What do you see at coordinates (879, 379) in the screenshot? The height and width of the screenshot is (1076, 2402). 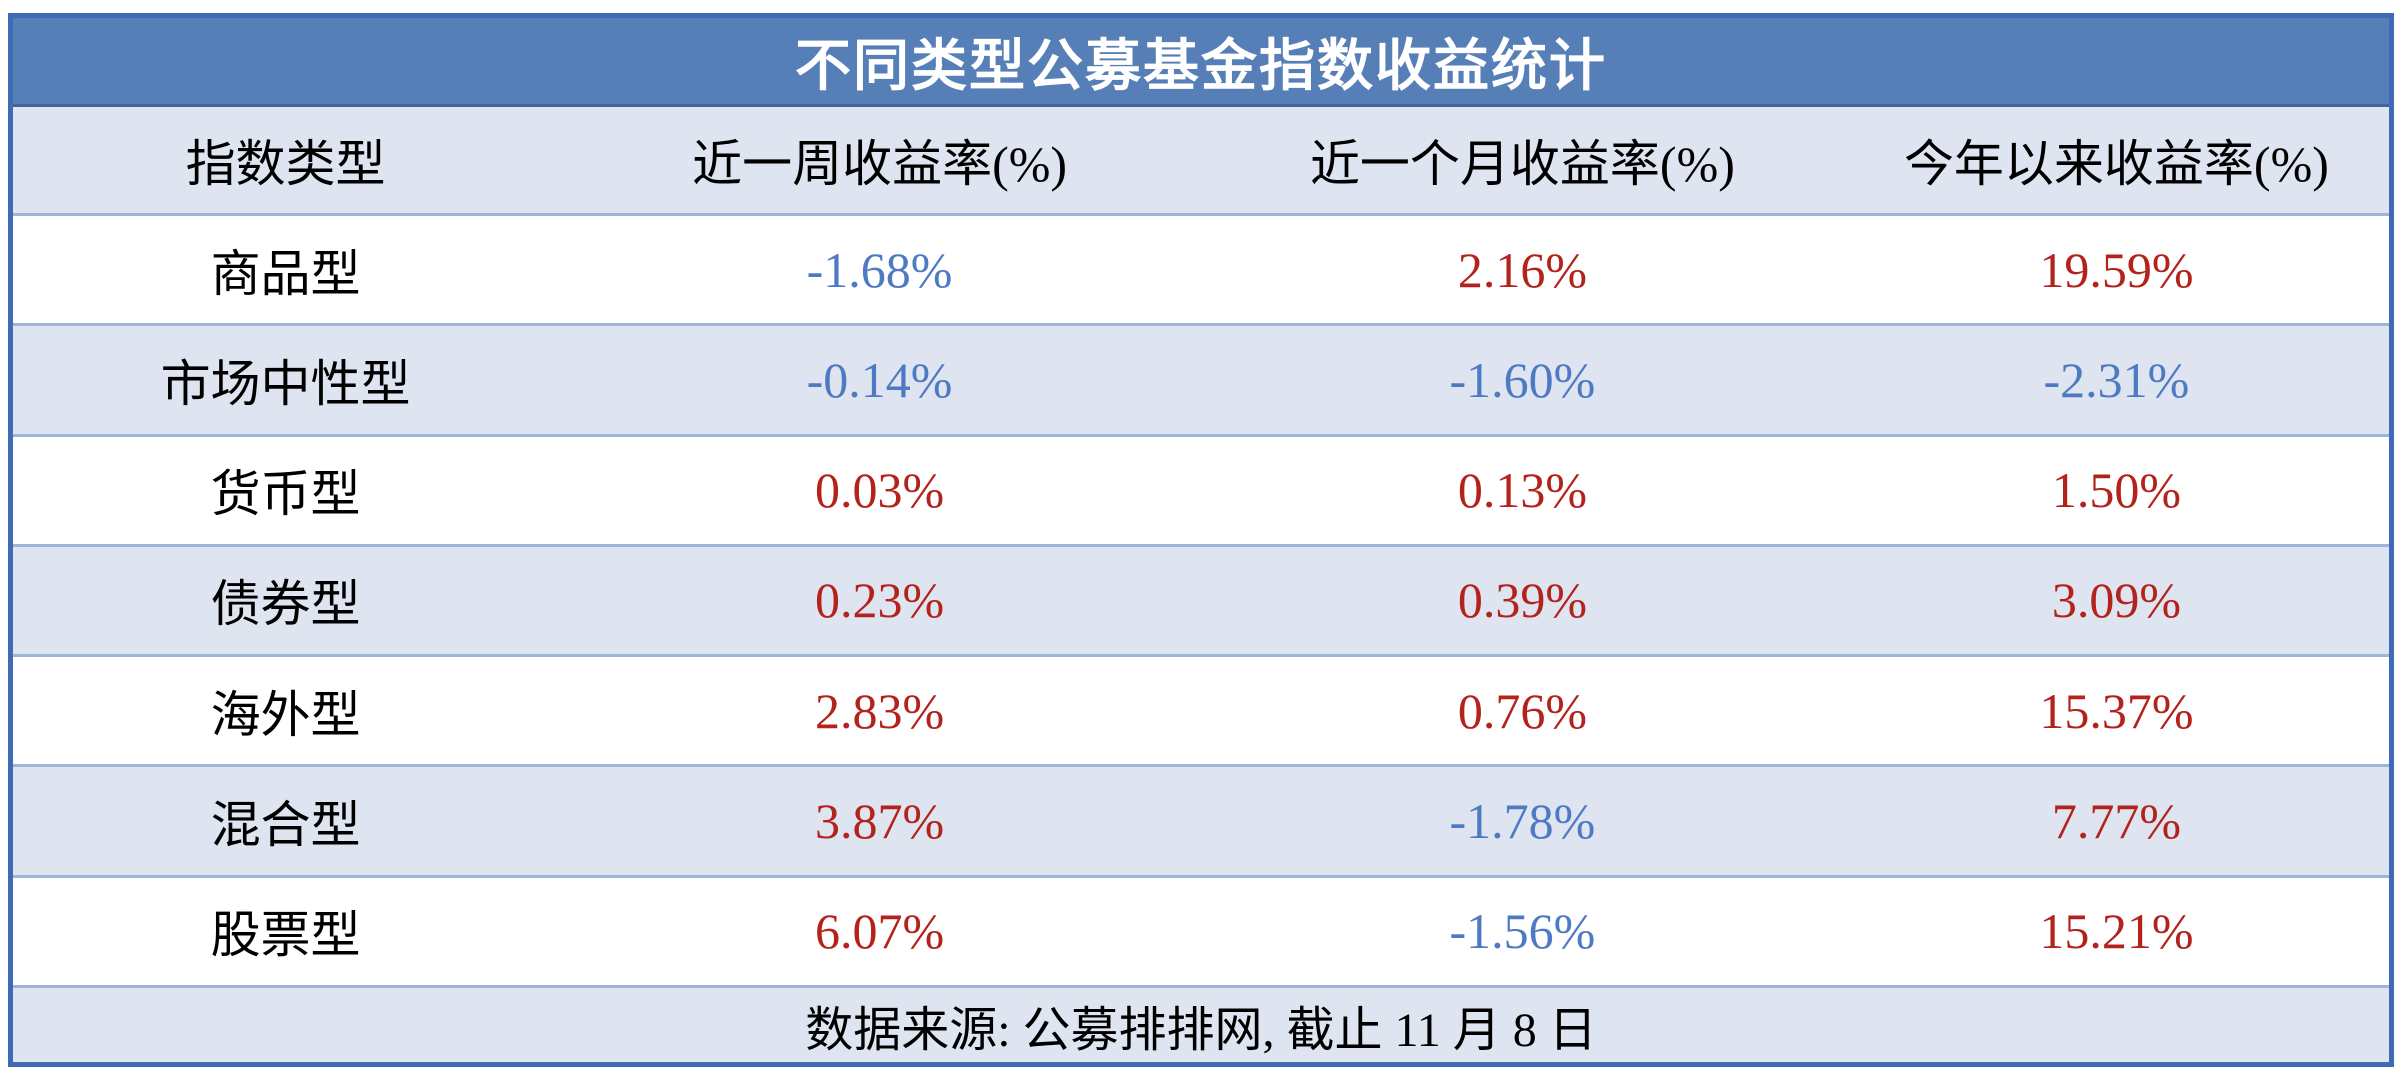 I see `week-return-value: -0.14%` at bounding box center [879, 379].